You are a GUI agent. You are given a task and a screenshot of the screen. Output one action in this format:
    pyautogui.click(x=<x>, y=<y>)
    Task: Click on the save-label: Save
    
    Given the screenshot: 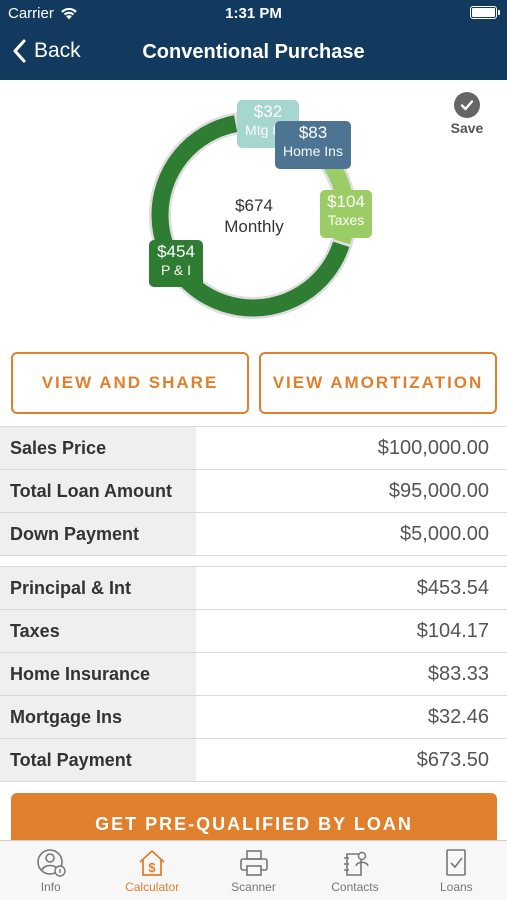 What is the action you would take?
    pyautogui.click(x=467, y=128)
    